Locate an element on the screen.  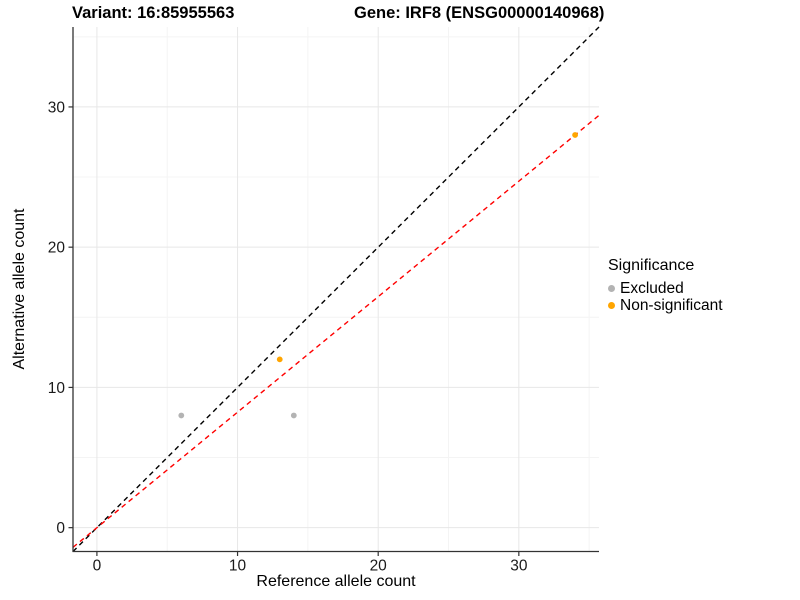
plot-title-variant: Variant: 16:85955563 is located at coordinates (153, 13).